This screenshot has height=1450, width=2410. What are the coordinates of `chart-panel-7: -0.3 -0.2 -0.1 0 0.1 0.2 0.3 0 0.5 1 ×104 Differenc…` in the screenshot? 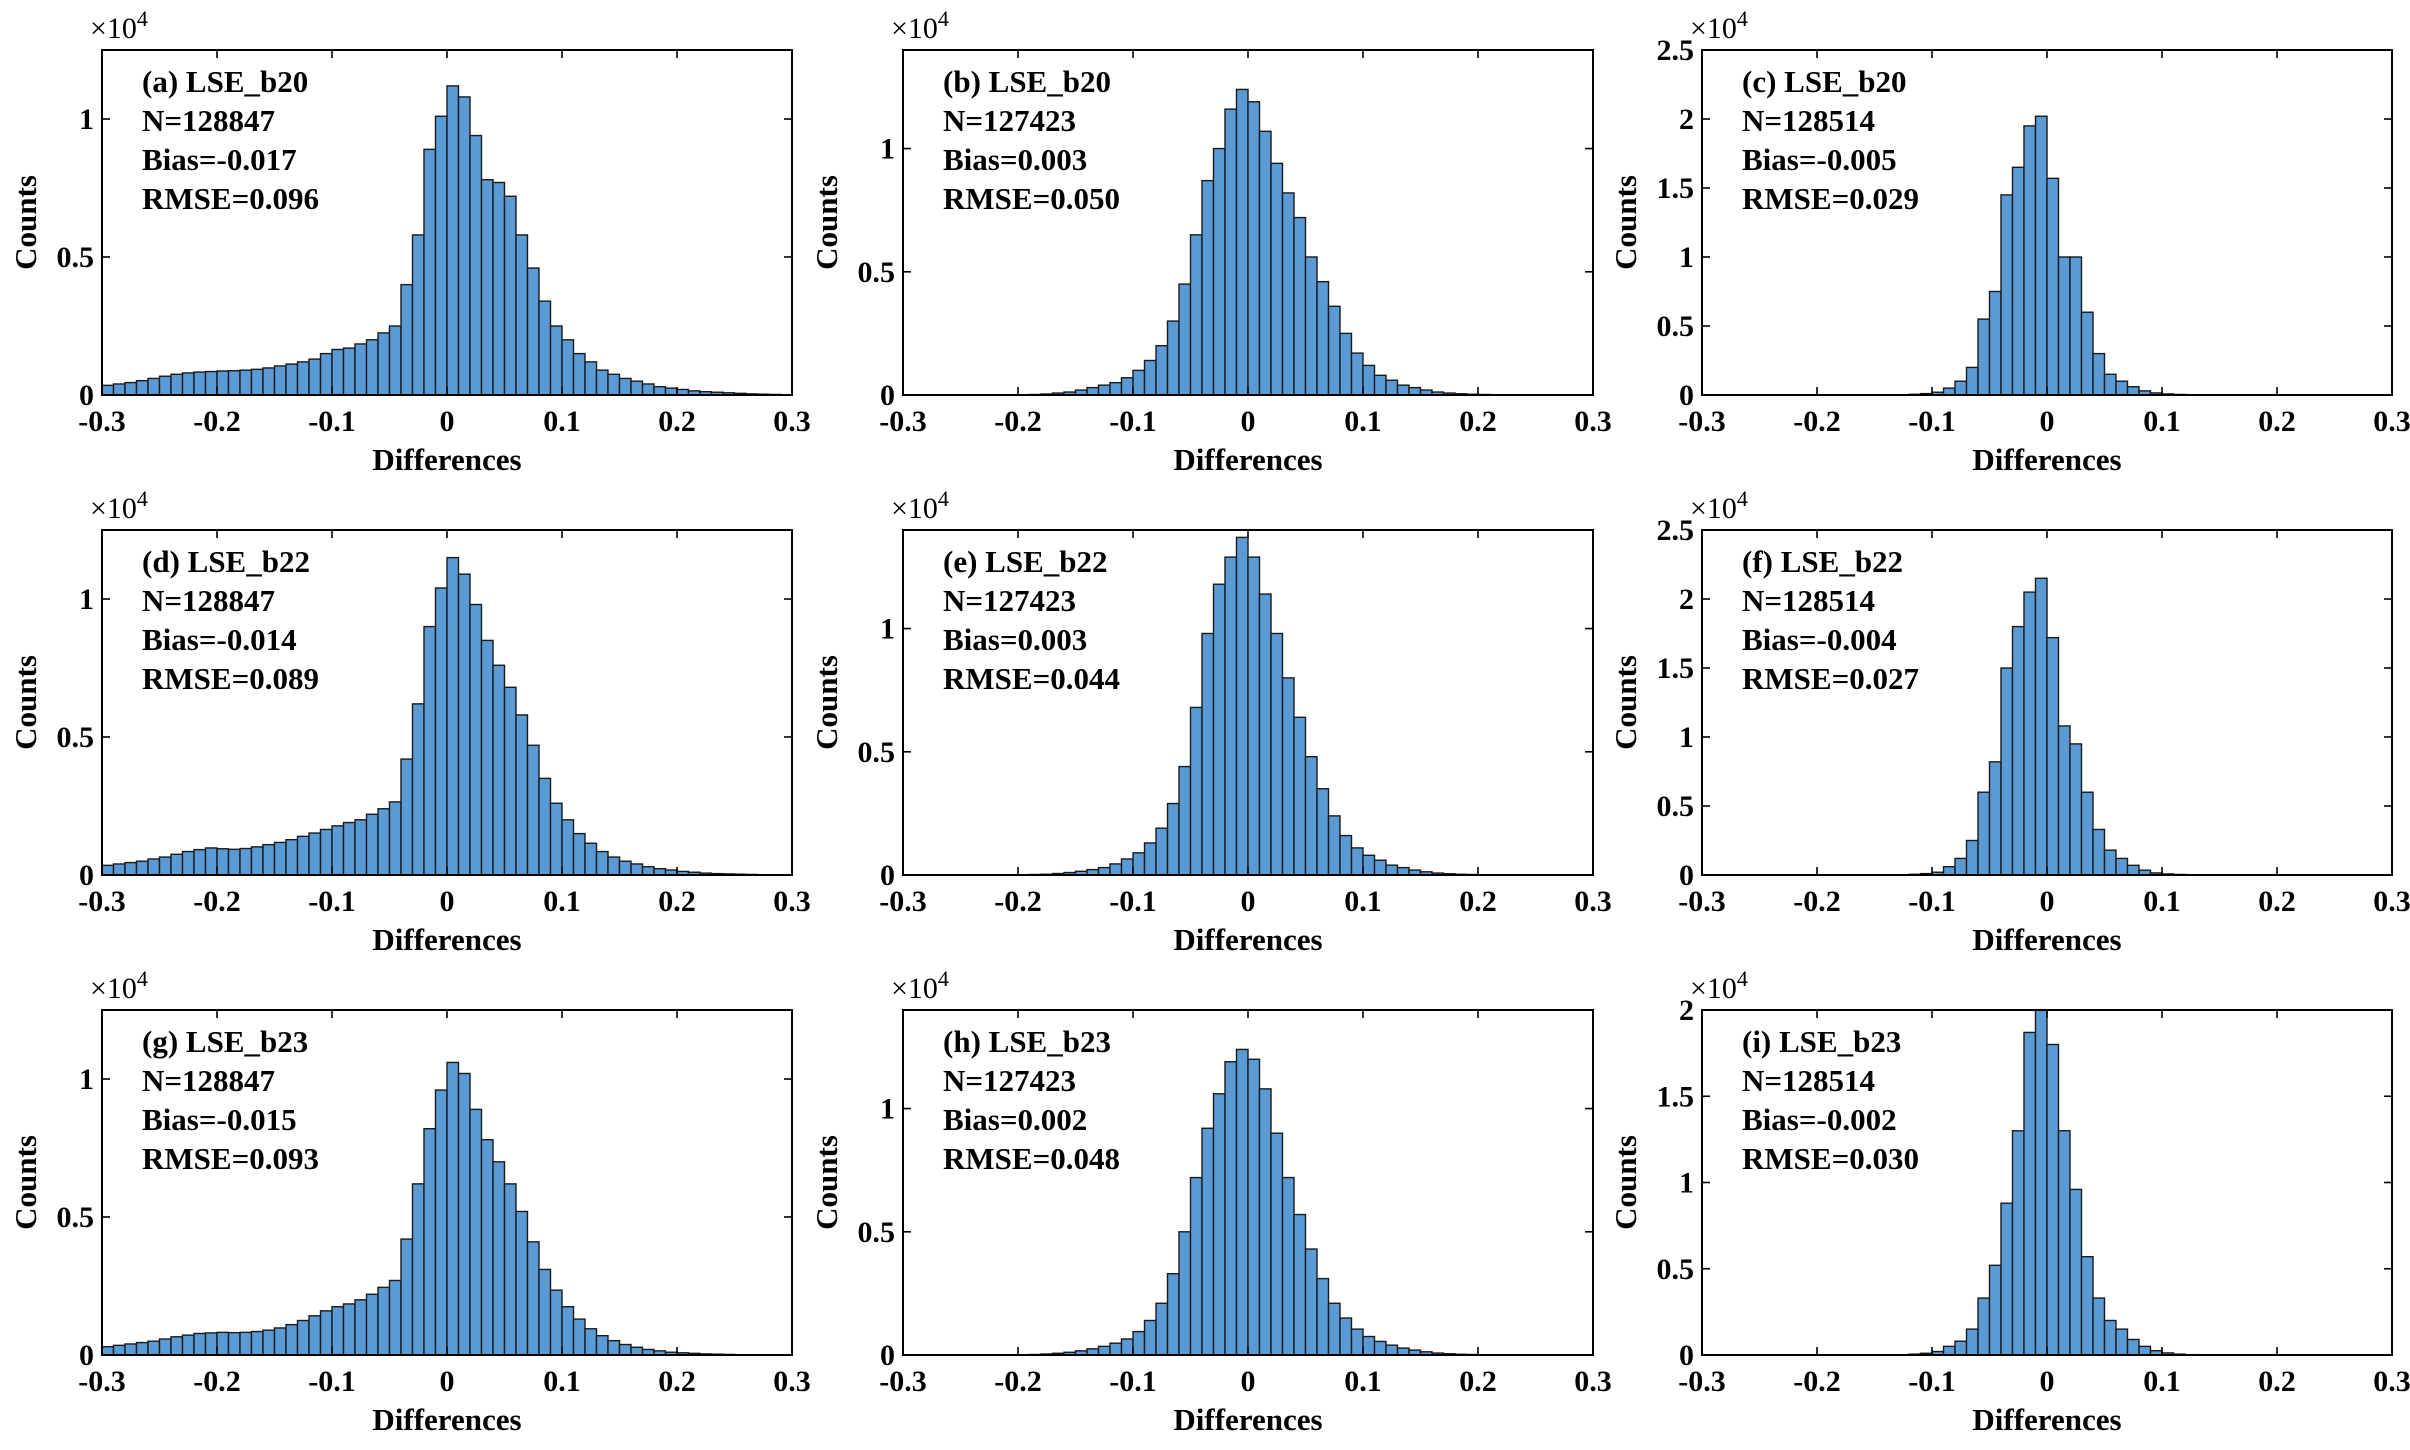 It's located at (1210, 1201).